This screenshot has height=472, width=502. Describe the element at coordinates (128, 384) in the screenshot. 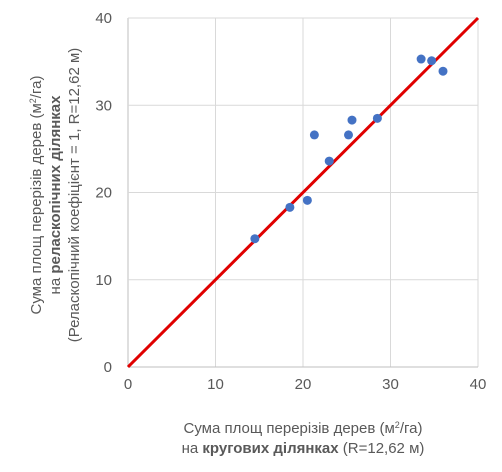

I see `x-tick-label: 0` at that location.